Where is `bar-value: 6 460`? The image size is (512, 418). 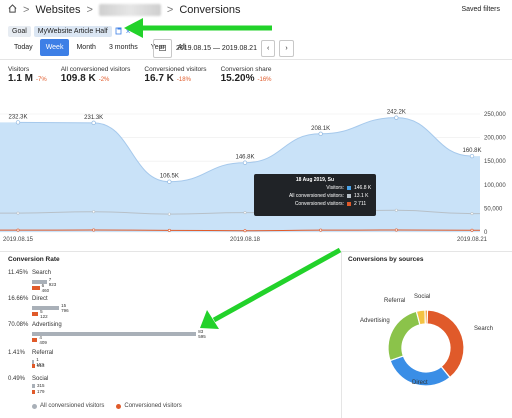
bar-value: 6 460 is located at coordinates (45, 288).